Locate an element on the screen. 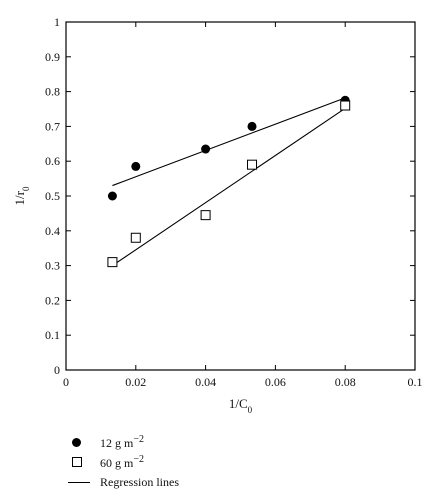 The image size is (440, 500). y-axis-label: 1/r0 is located at coordinates (21, 195).